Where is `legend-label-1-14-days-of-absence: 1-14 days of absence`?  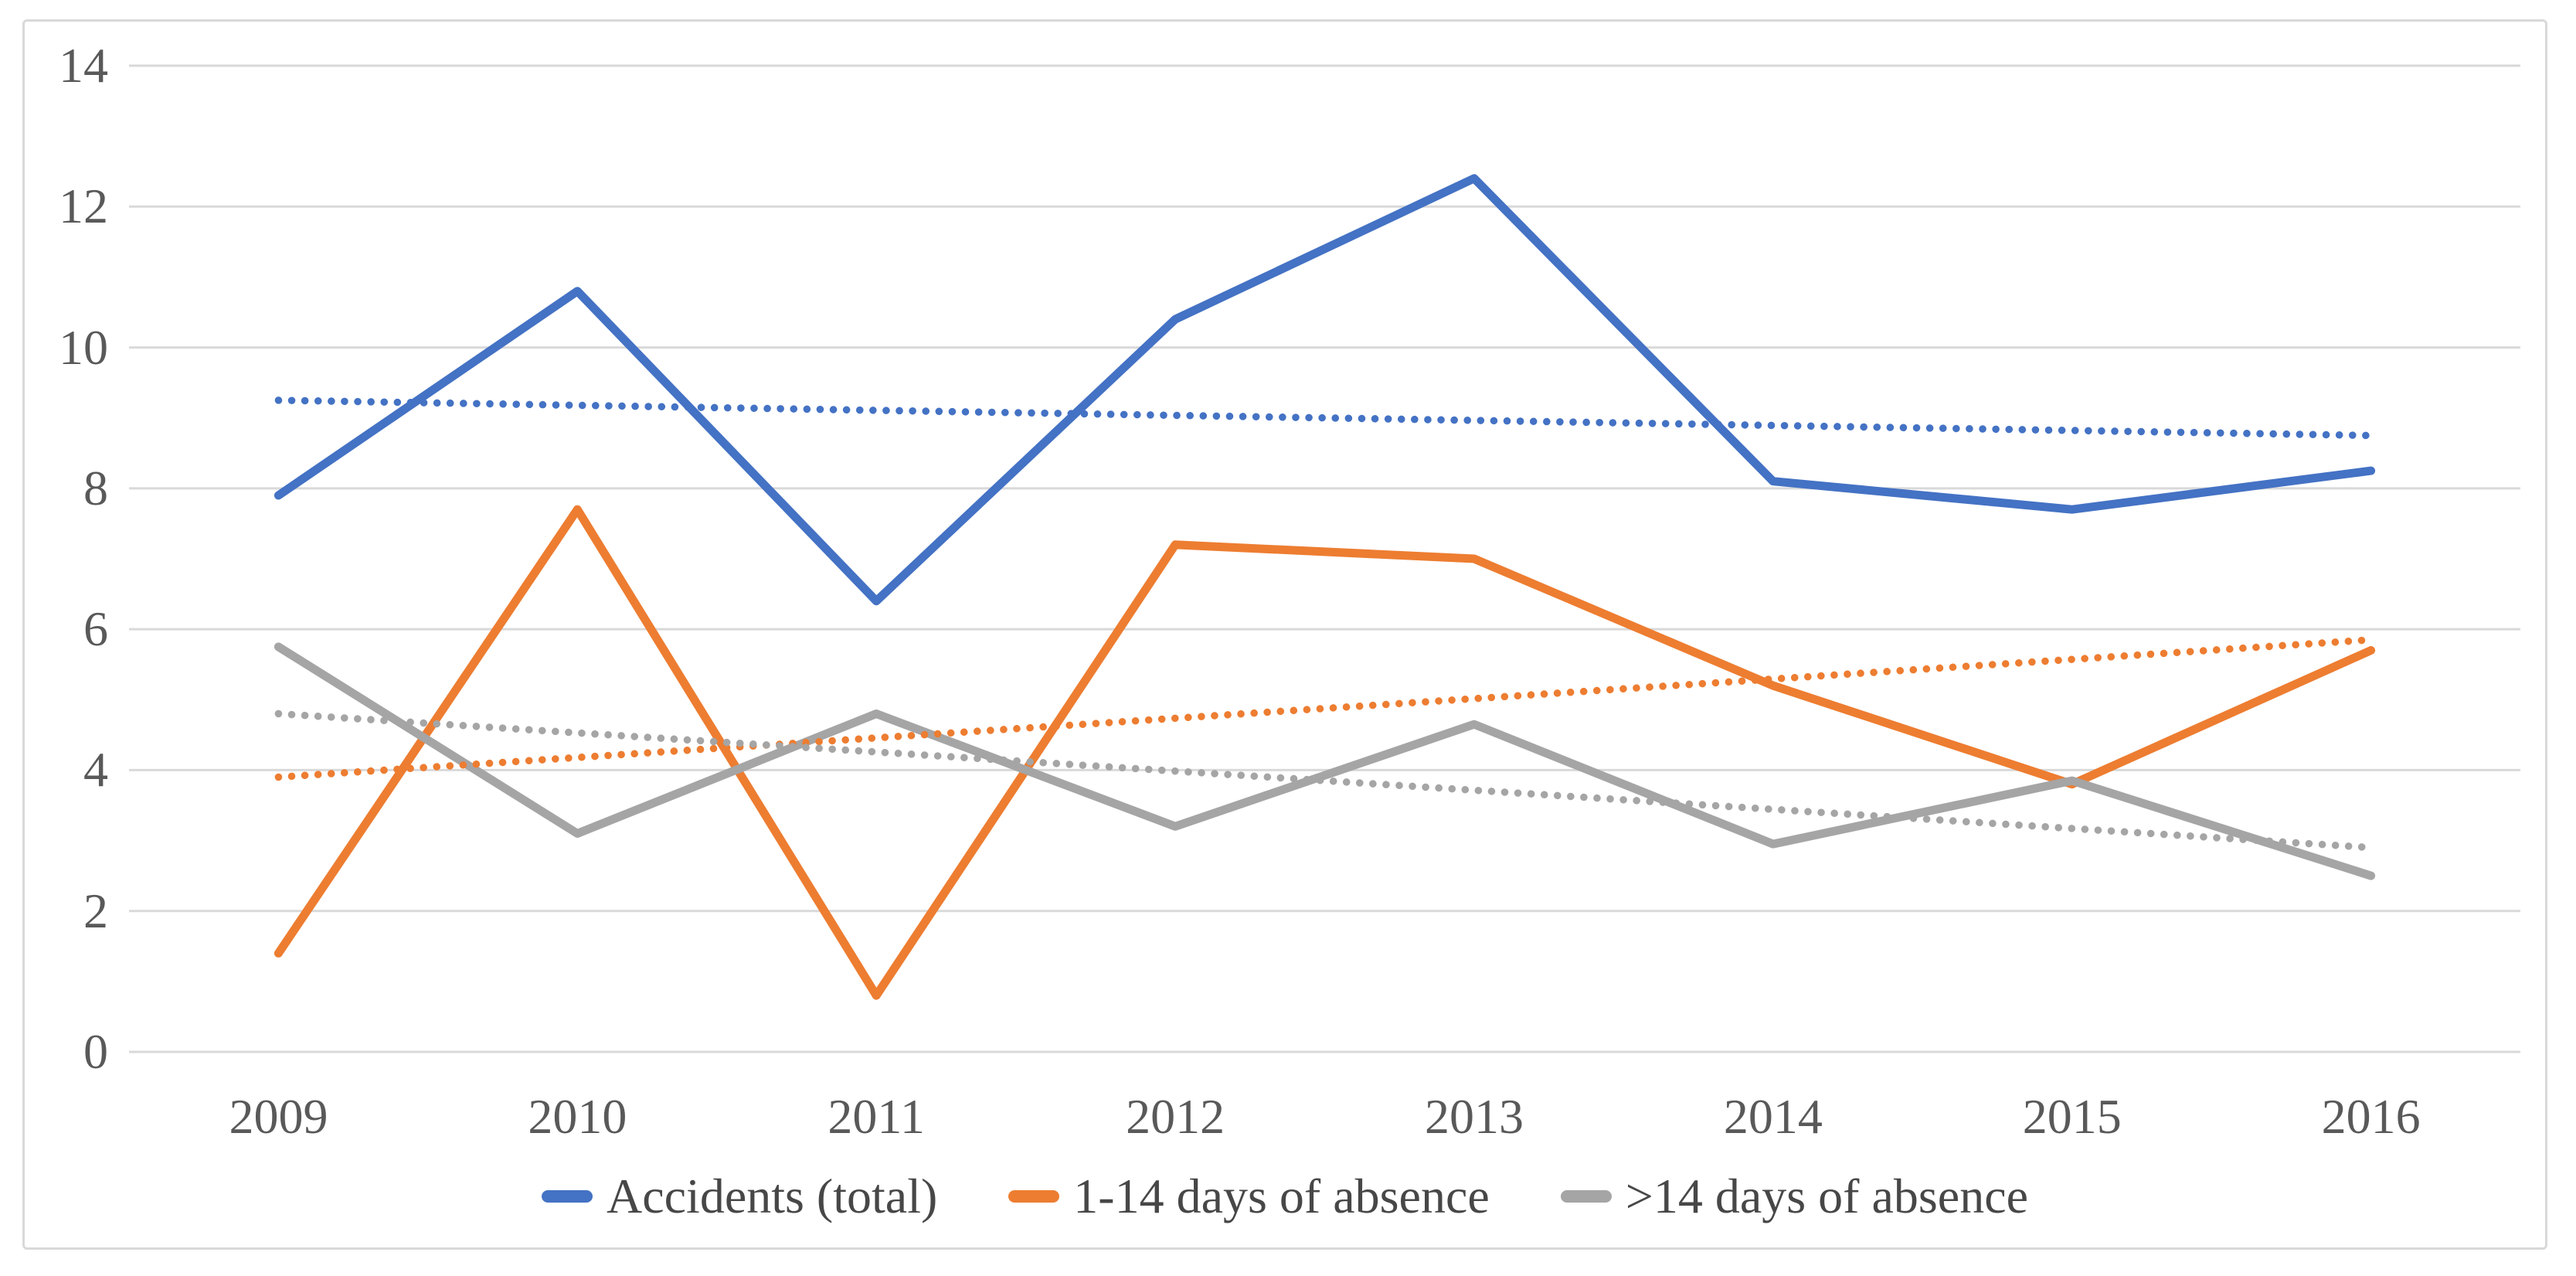 legend-label-1-14-days-of-absence: 1-14 days of absence is located at coordinates (1281, 1196).